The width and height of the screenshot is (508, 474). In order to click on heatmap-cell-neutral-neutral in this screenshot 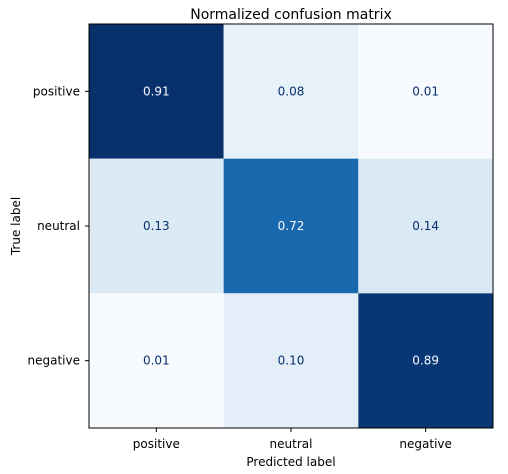, I will do `click(291, 226)`.